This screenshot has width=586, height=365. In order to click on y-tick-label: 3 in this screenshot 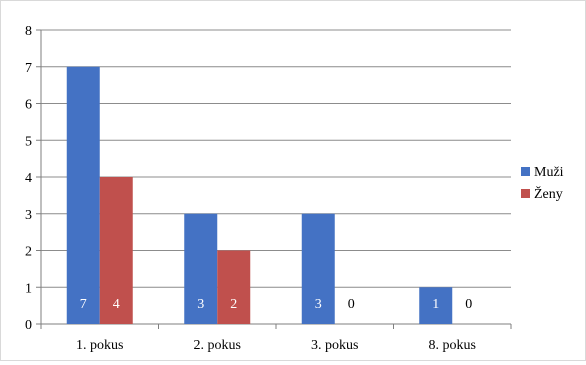, I will do `click(28, 215)`.